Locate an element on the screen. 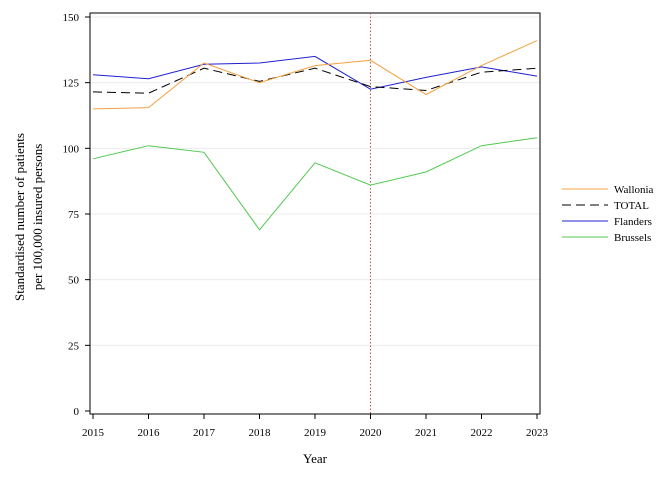 This screenshot has width=672, height=480. x-tick-label: 2018 is located at coordinates (260, 433).